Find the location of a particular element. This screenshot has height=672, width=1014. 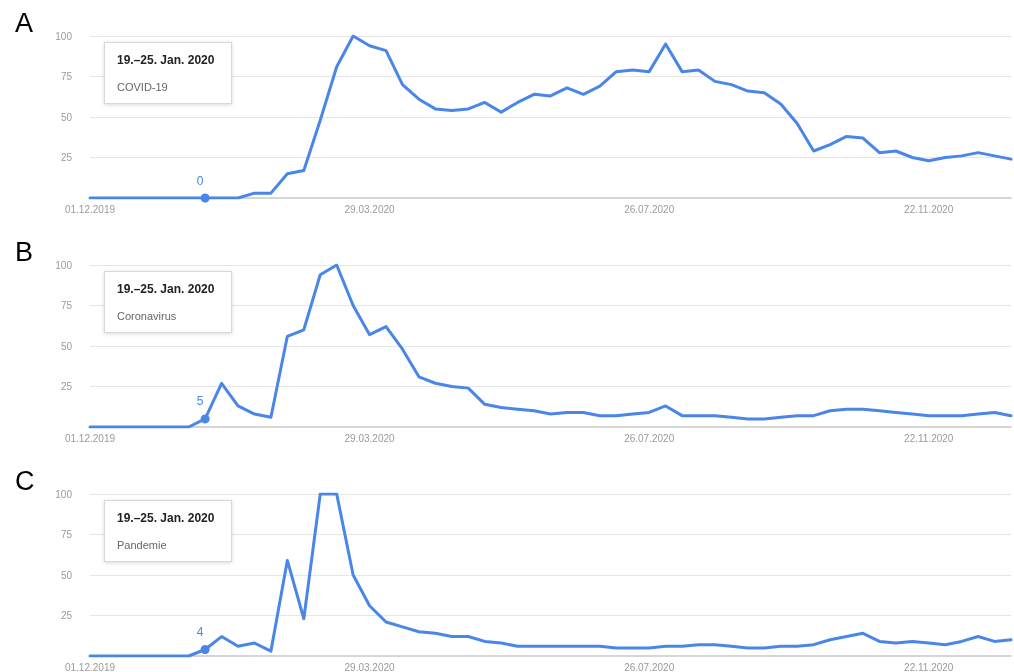

tooltip-card: 19.–25. Jan. 2020 Coronavirus is located at coordinates (168, 302).